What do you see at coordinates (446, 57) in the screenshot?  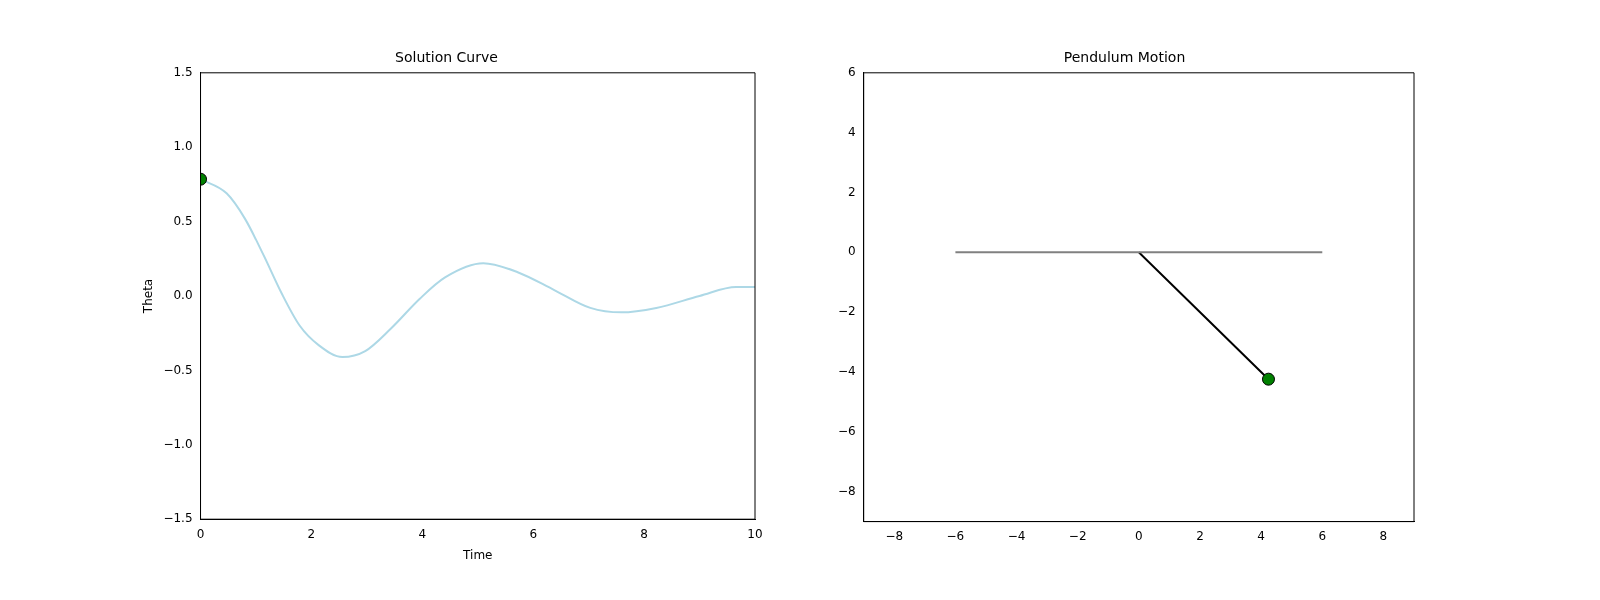 I see `chart-title: Solution Curve` at bounding box center [446, 57].